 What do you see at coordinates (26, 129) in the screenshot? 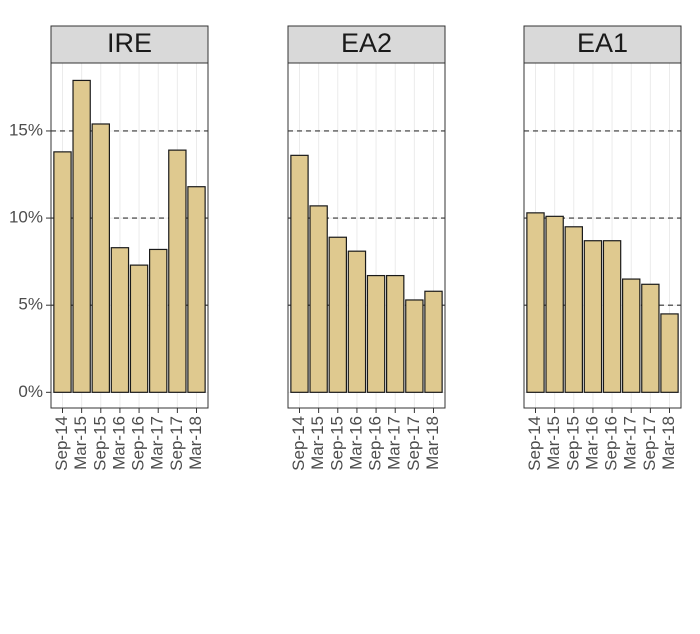
I see `y-tick-label: 15%` at bounding box center [26, 129].